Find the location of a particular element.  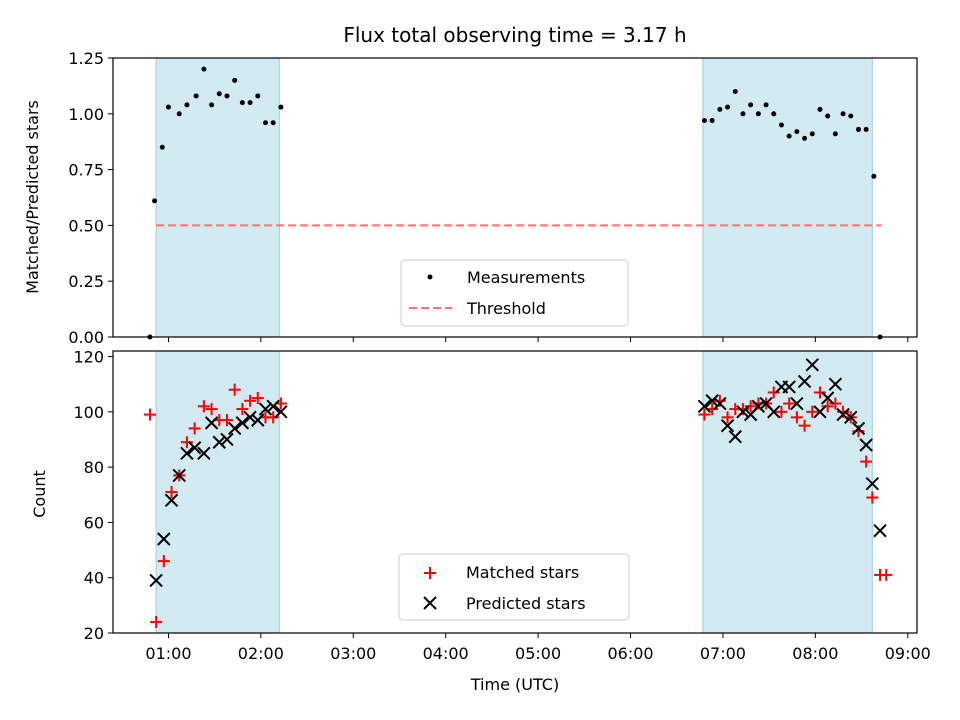

legend-predicted-stars-label: Predicted stars is located at coordinates (526, 603).